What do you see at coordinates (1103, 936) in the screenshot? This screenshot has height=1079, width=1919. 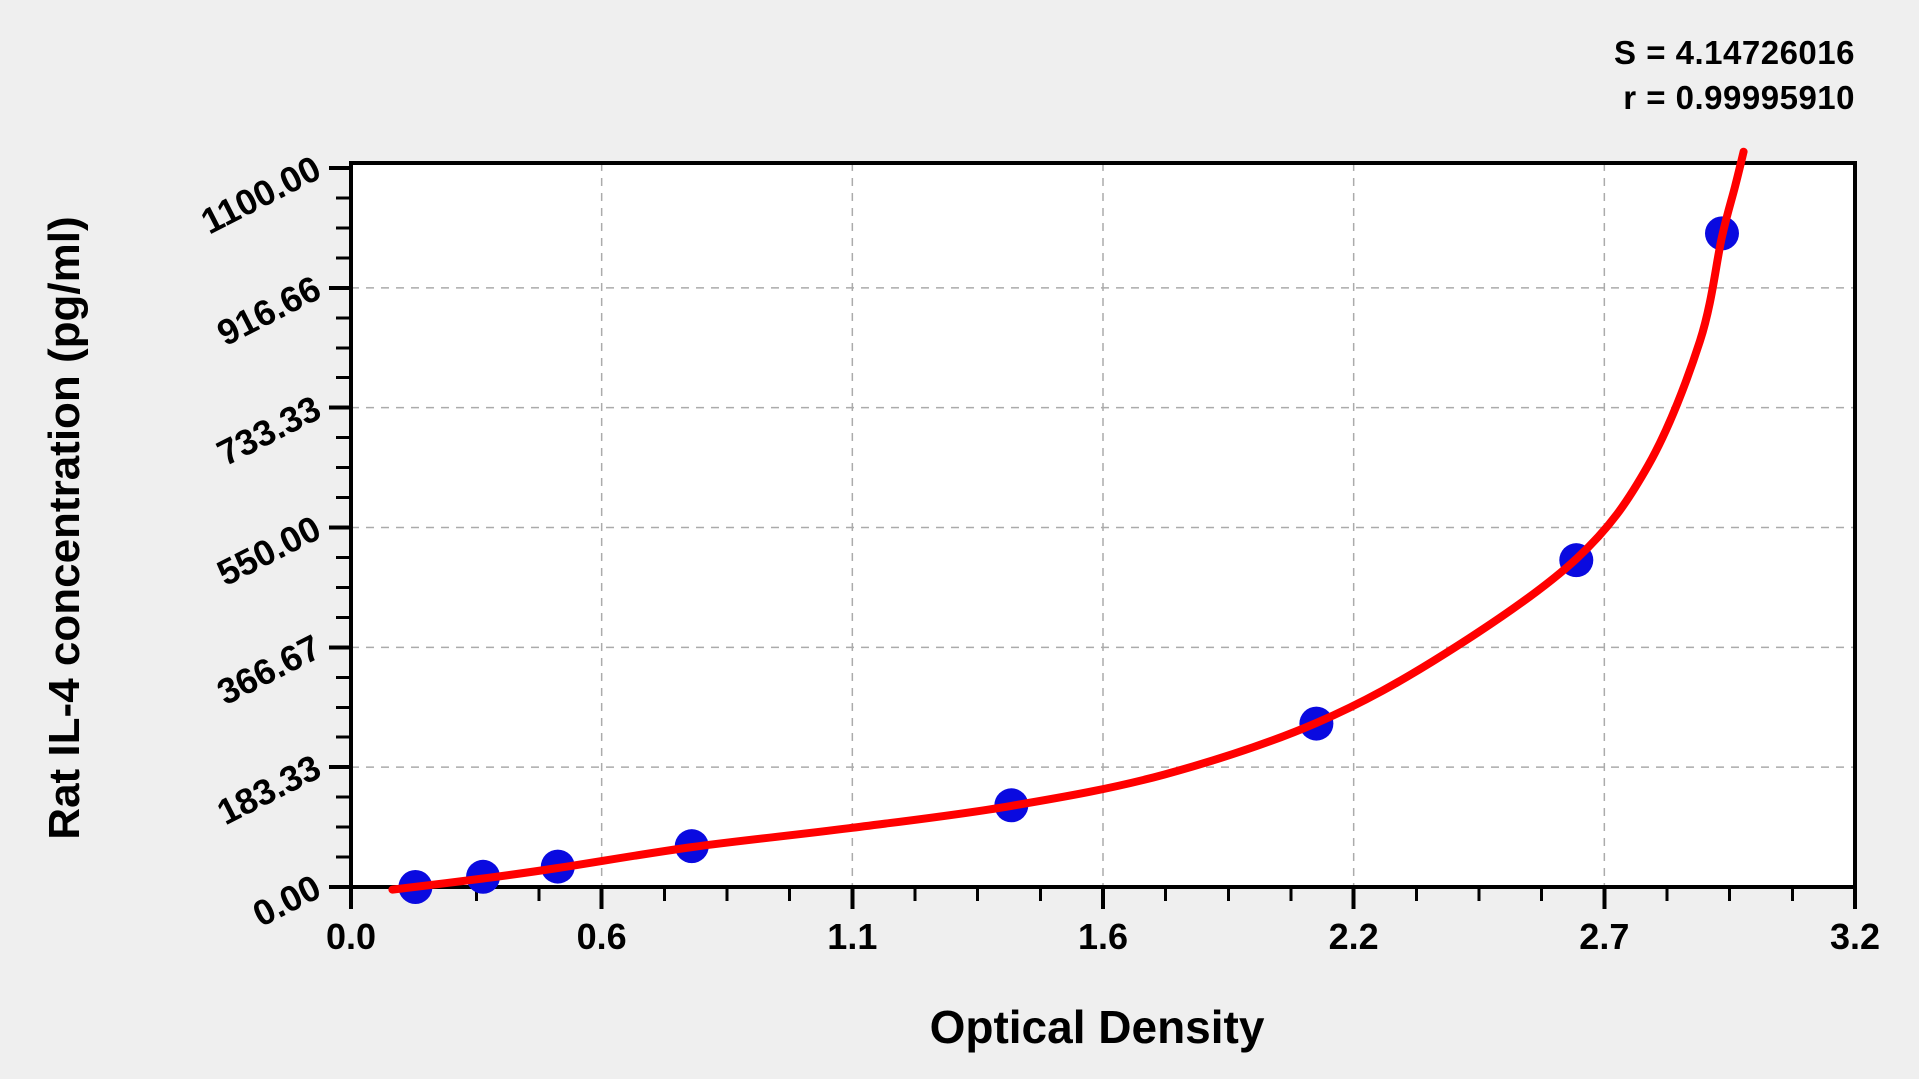 I see `x-tick-label: 1.6` at bounding box center [1103, 936].